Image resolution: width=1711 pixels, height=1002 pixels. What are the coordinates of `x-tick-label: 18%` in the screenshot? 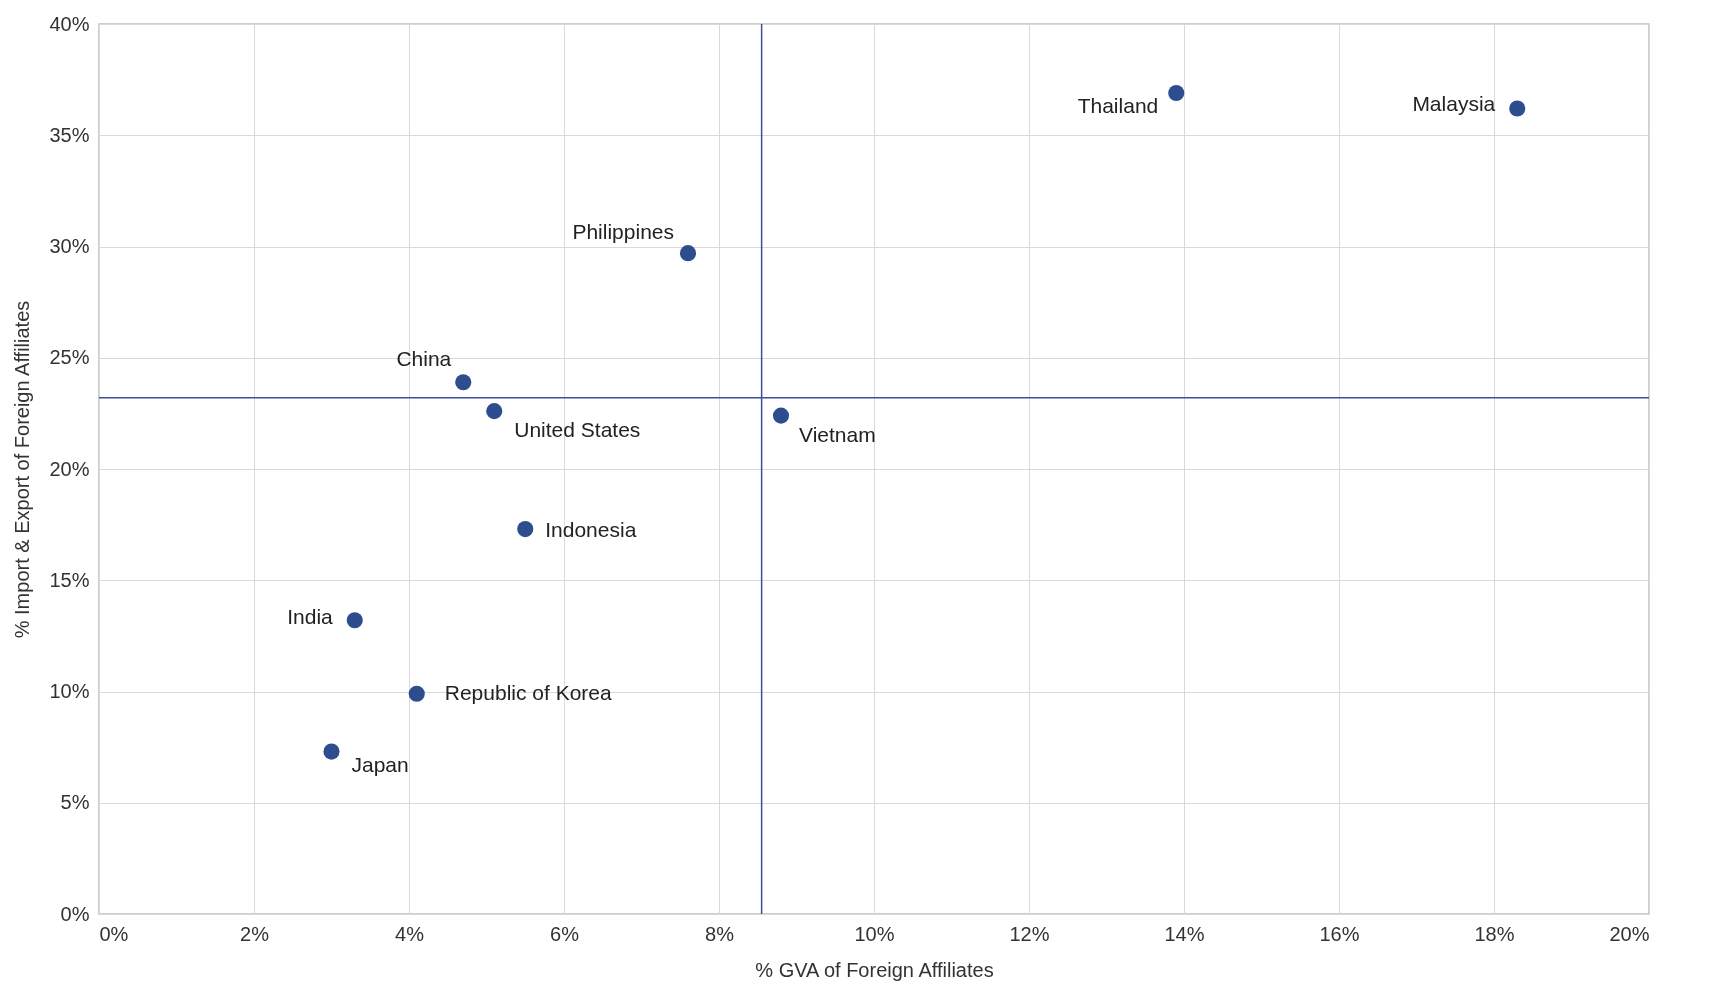 It's located at (1494, 933).